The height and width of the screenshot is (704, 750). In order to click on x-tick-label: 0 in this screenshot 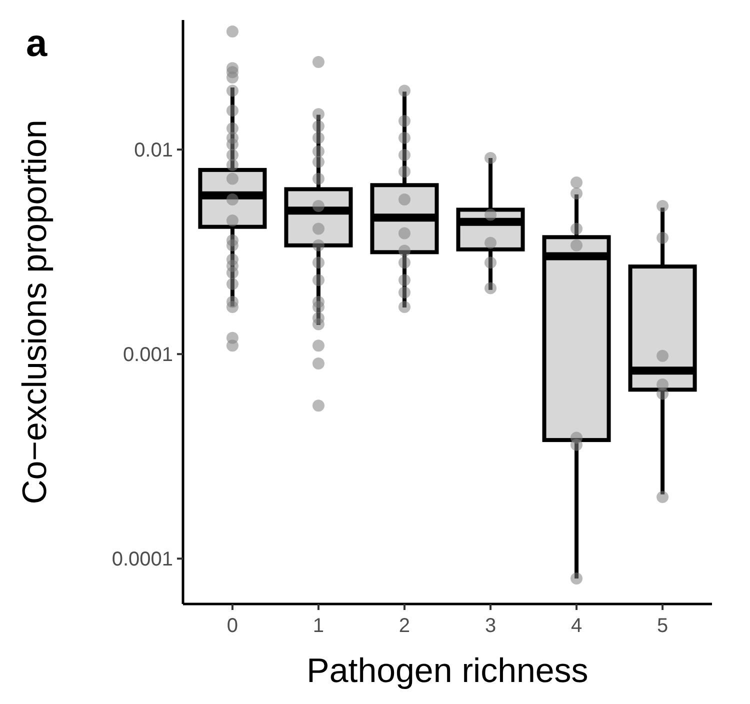, I will do `click(232, 626)`.